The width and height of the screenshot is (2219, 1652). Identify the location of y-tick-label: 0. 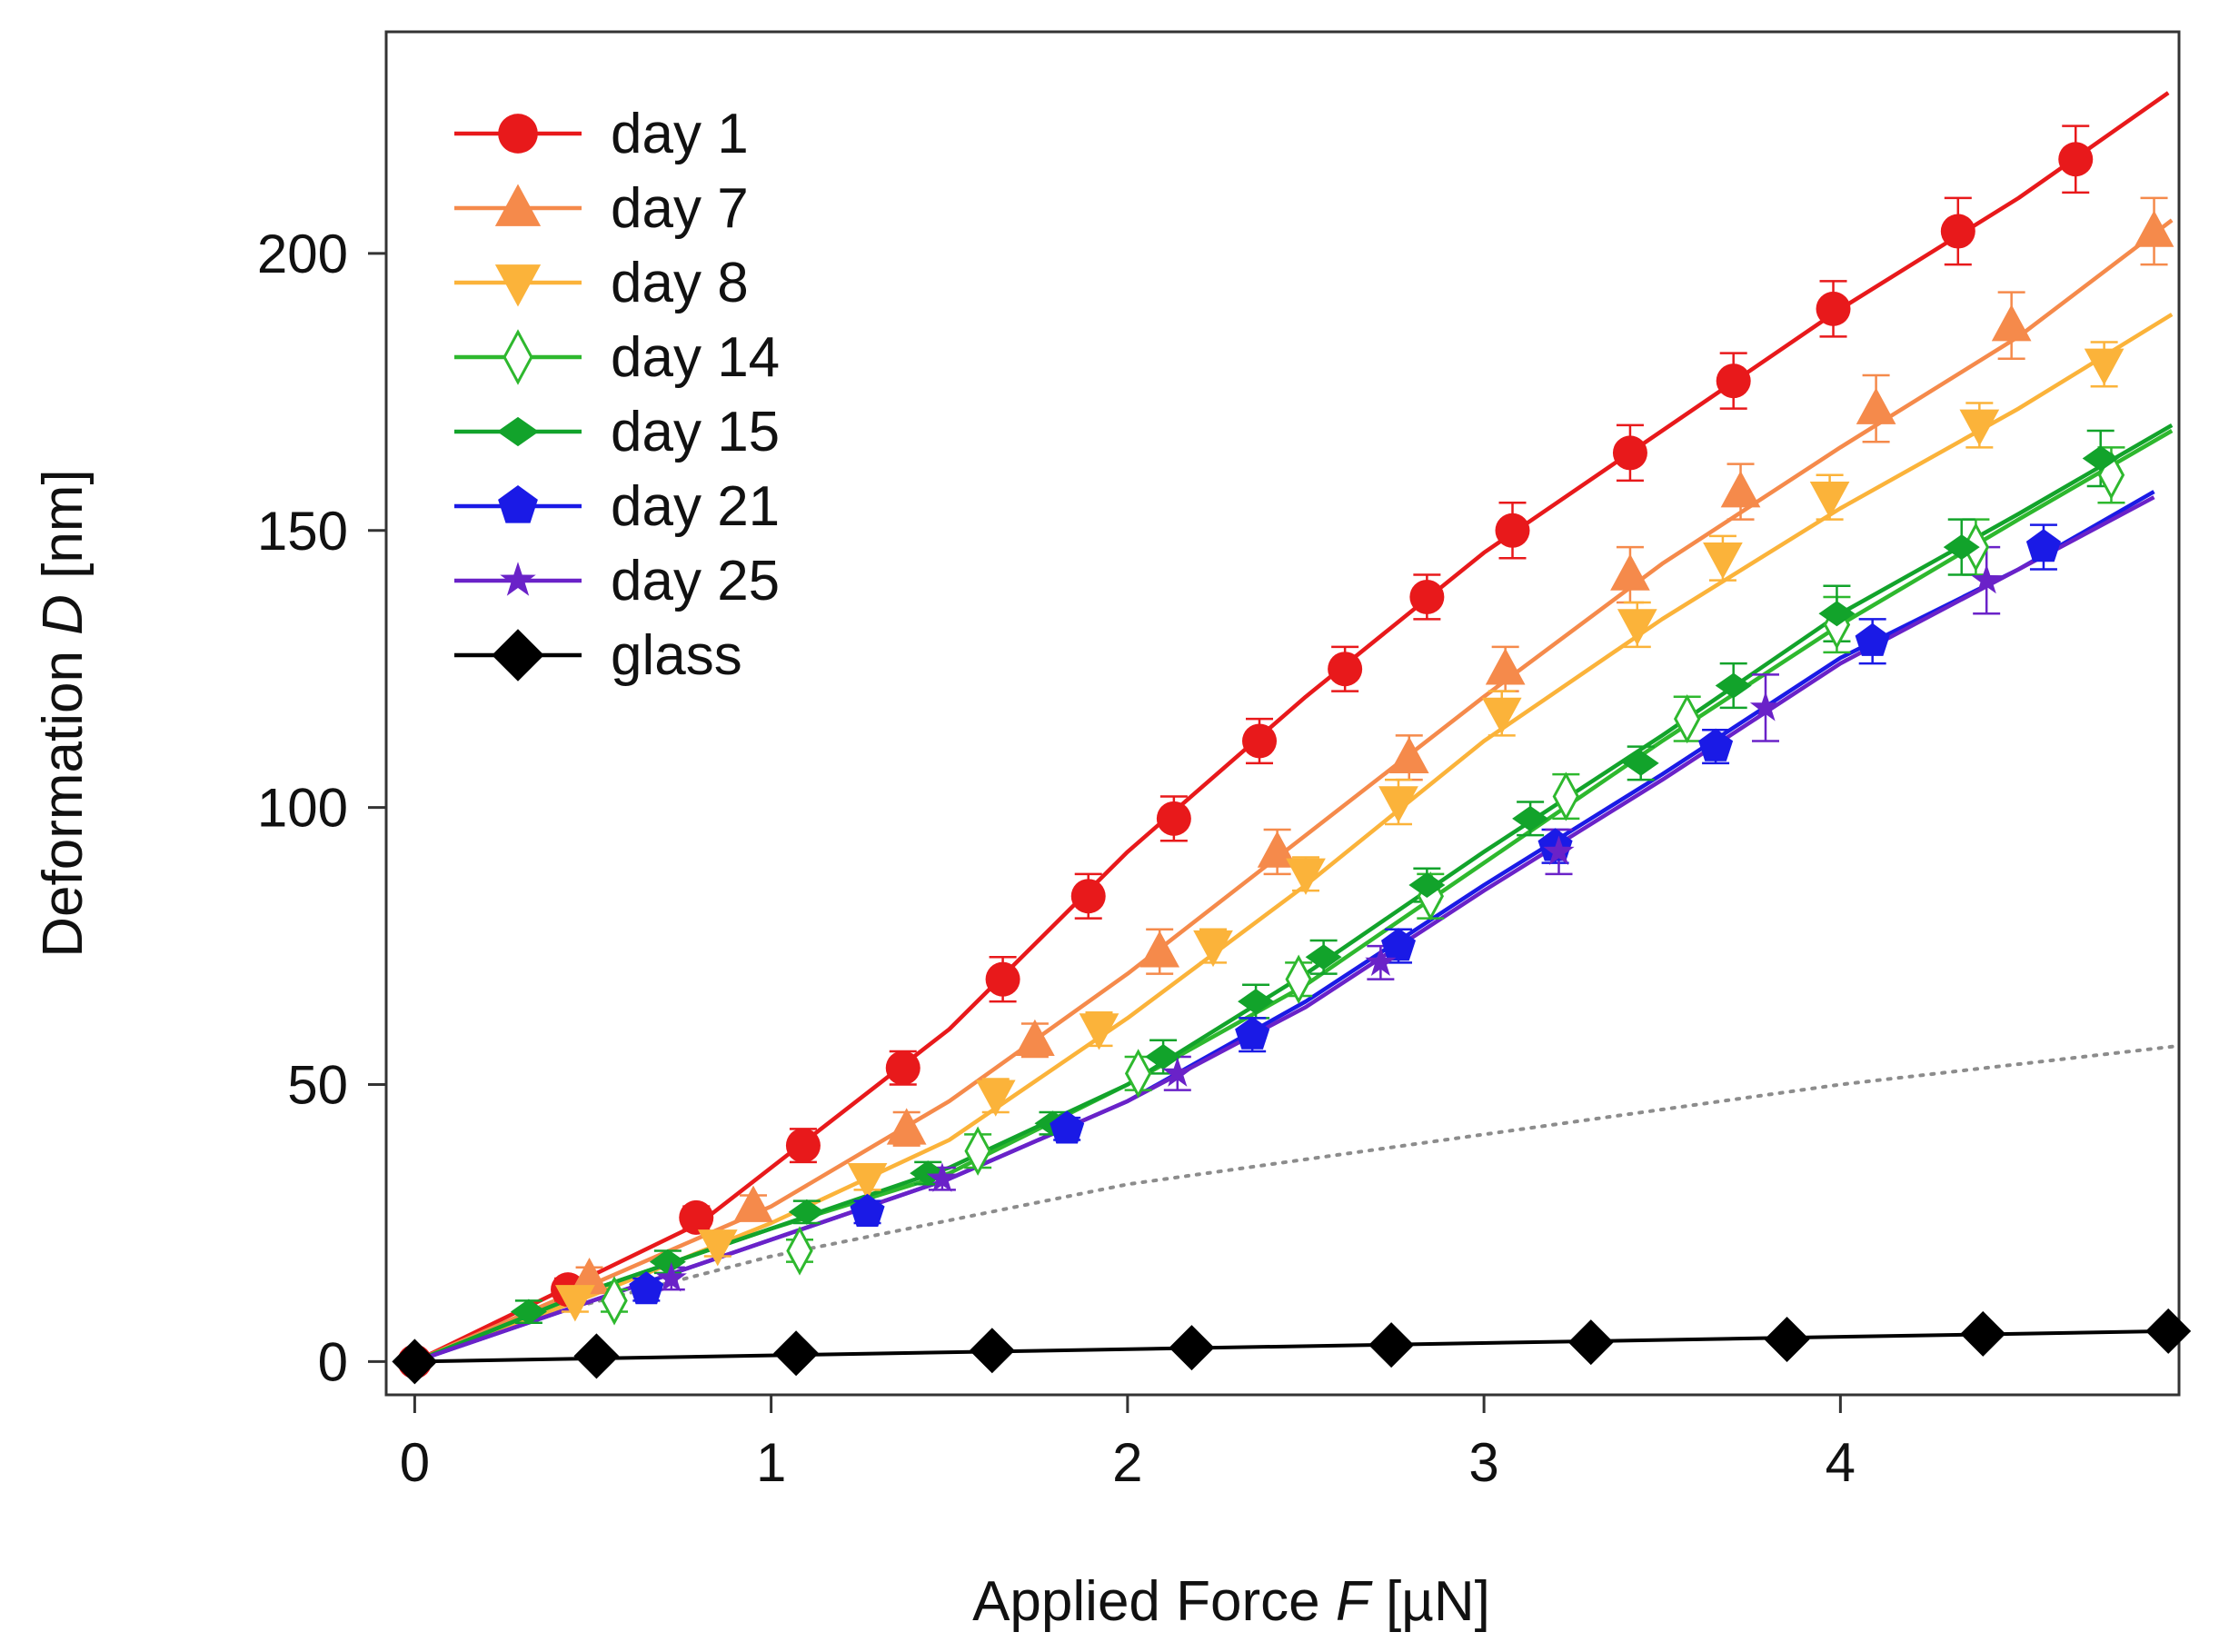
(333, 1361).